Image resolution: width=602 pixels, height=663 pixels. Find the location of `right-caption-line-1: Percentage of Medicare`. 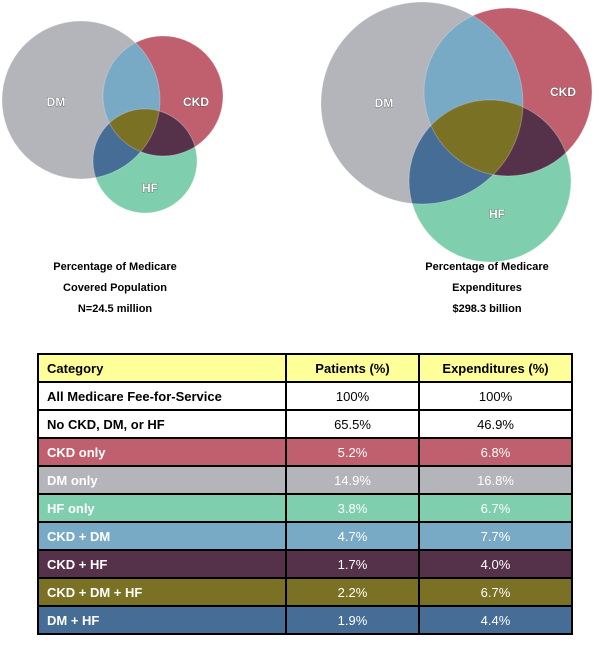

right-caption-line-1: Percentage of Medicare is located at coordinates (487, 267).